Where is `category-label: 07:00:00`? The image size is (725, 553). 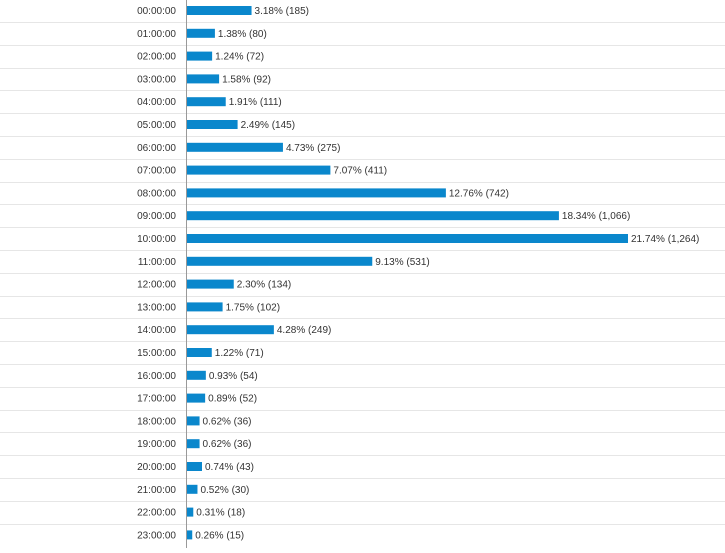
category-label: 07:00:00 is located at coordinates (156, 171).